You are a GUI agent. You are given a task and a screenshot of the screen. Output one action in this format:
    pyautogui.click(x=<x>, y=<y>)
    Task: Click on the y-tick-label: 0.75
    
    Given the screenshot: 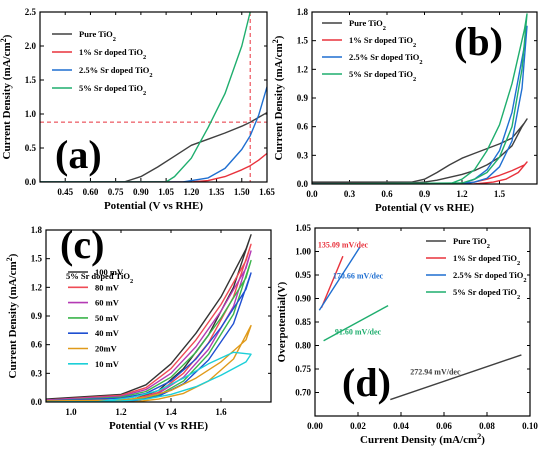 What is the action you would take?
    pyautogui.click(x=303, y=369)
    